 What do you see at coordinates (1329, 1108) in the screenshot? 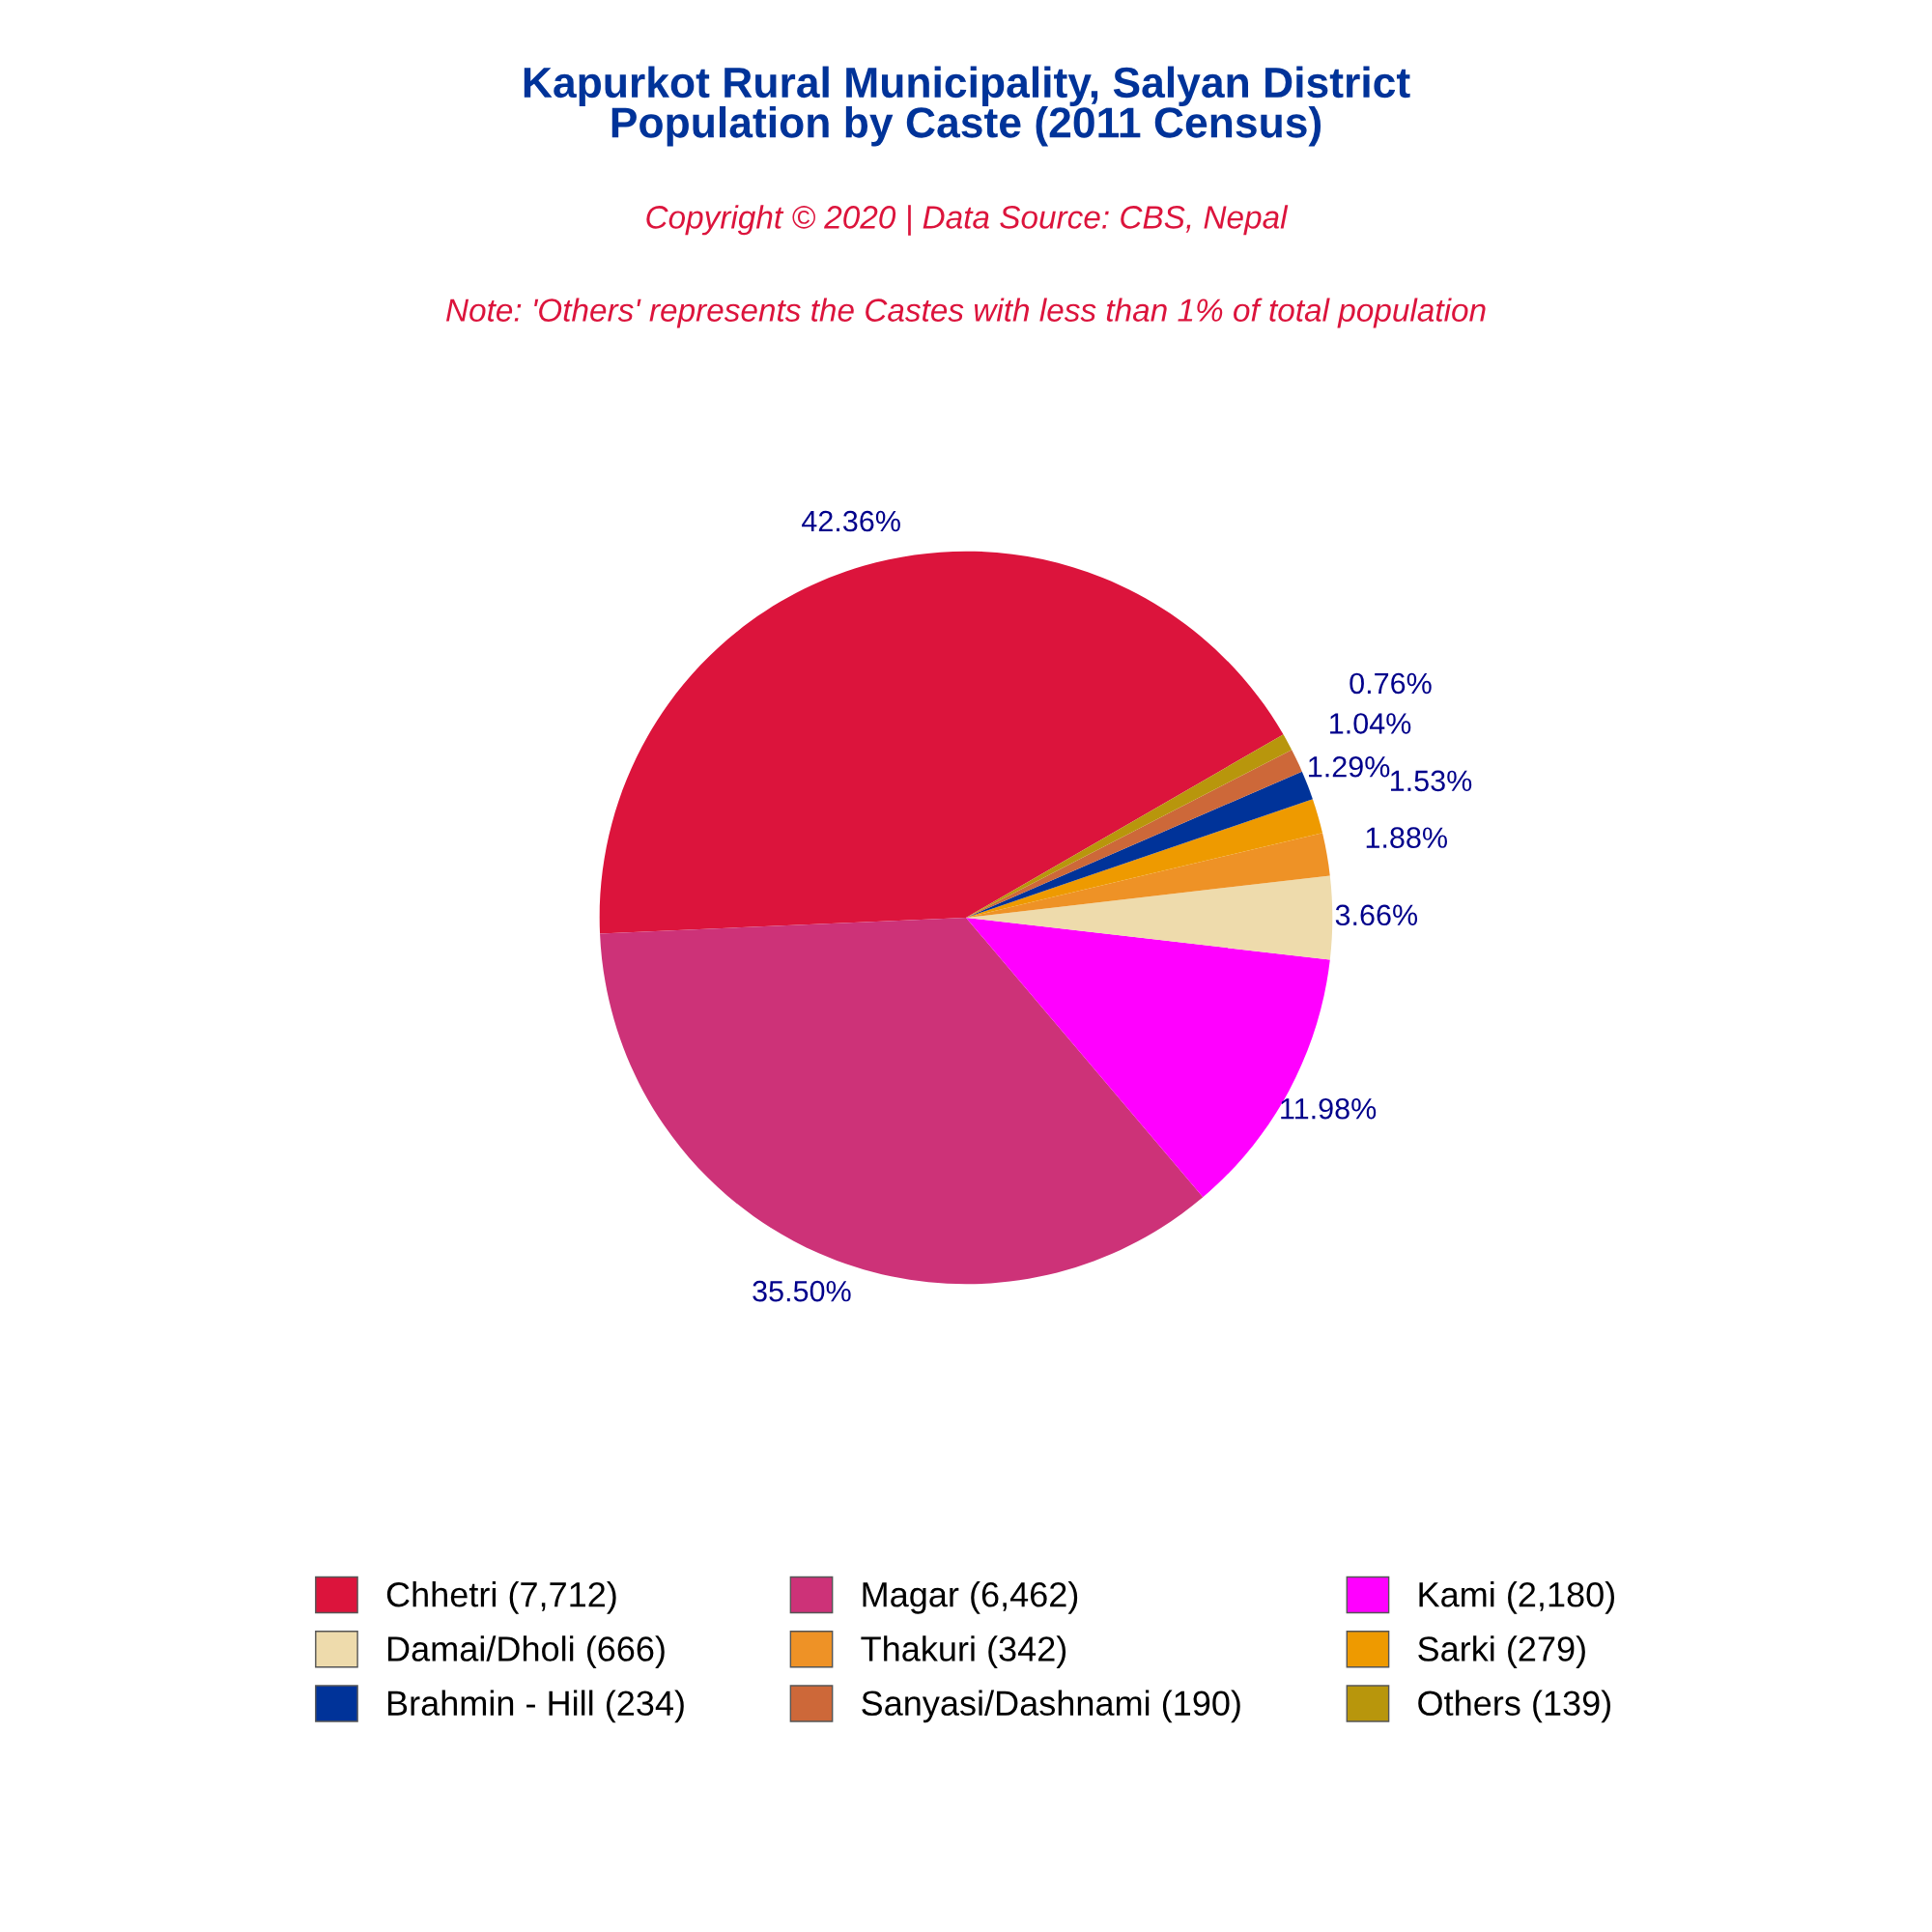
I see `data-label: 11.98%` at bounding box center [1329, 1108].